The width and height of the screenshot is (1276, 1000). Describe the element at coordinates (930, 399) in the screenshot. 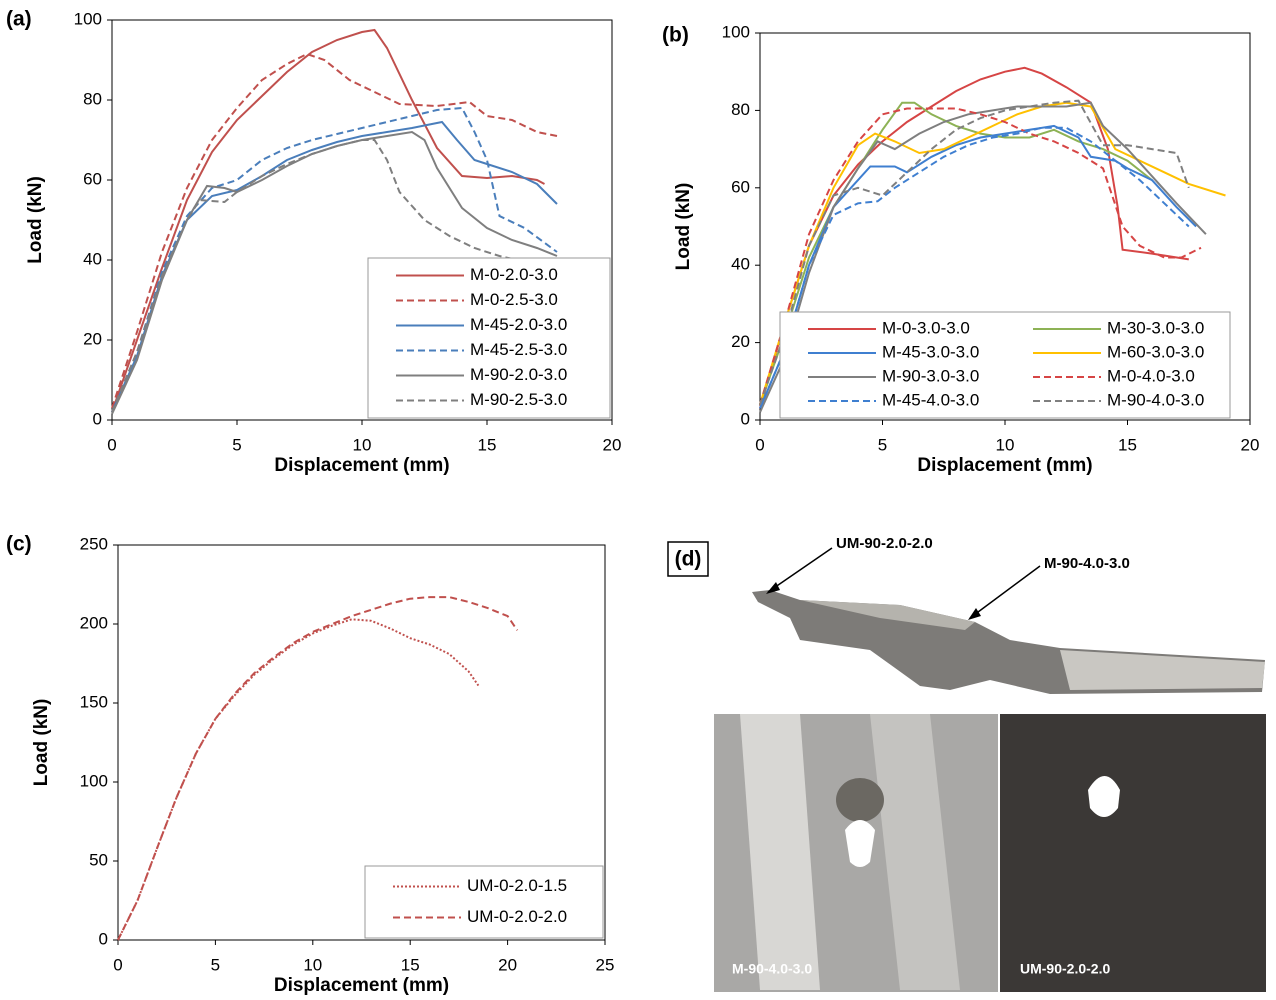

I see `legend-label: M-45-4.0-3.0` at that location.